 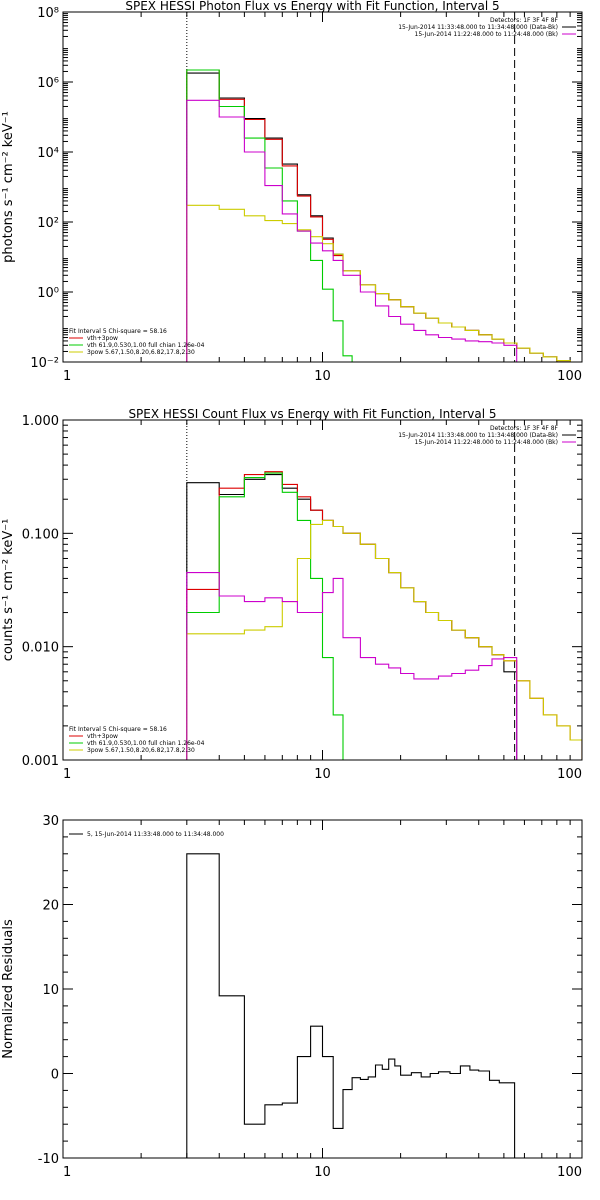 I want to click on chart-2-ytick-label: 1.000, so click(x=40, y=421).